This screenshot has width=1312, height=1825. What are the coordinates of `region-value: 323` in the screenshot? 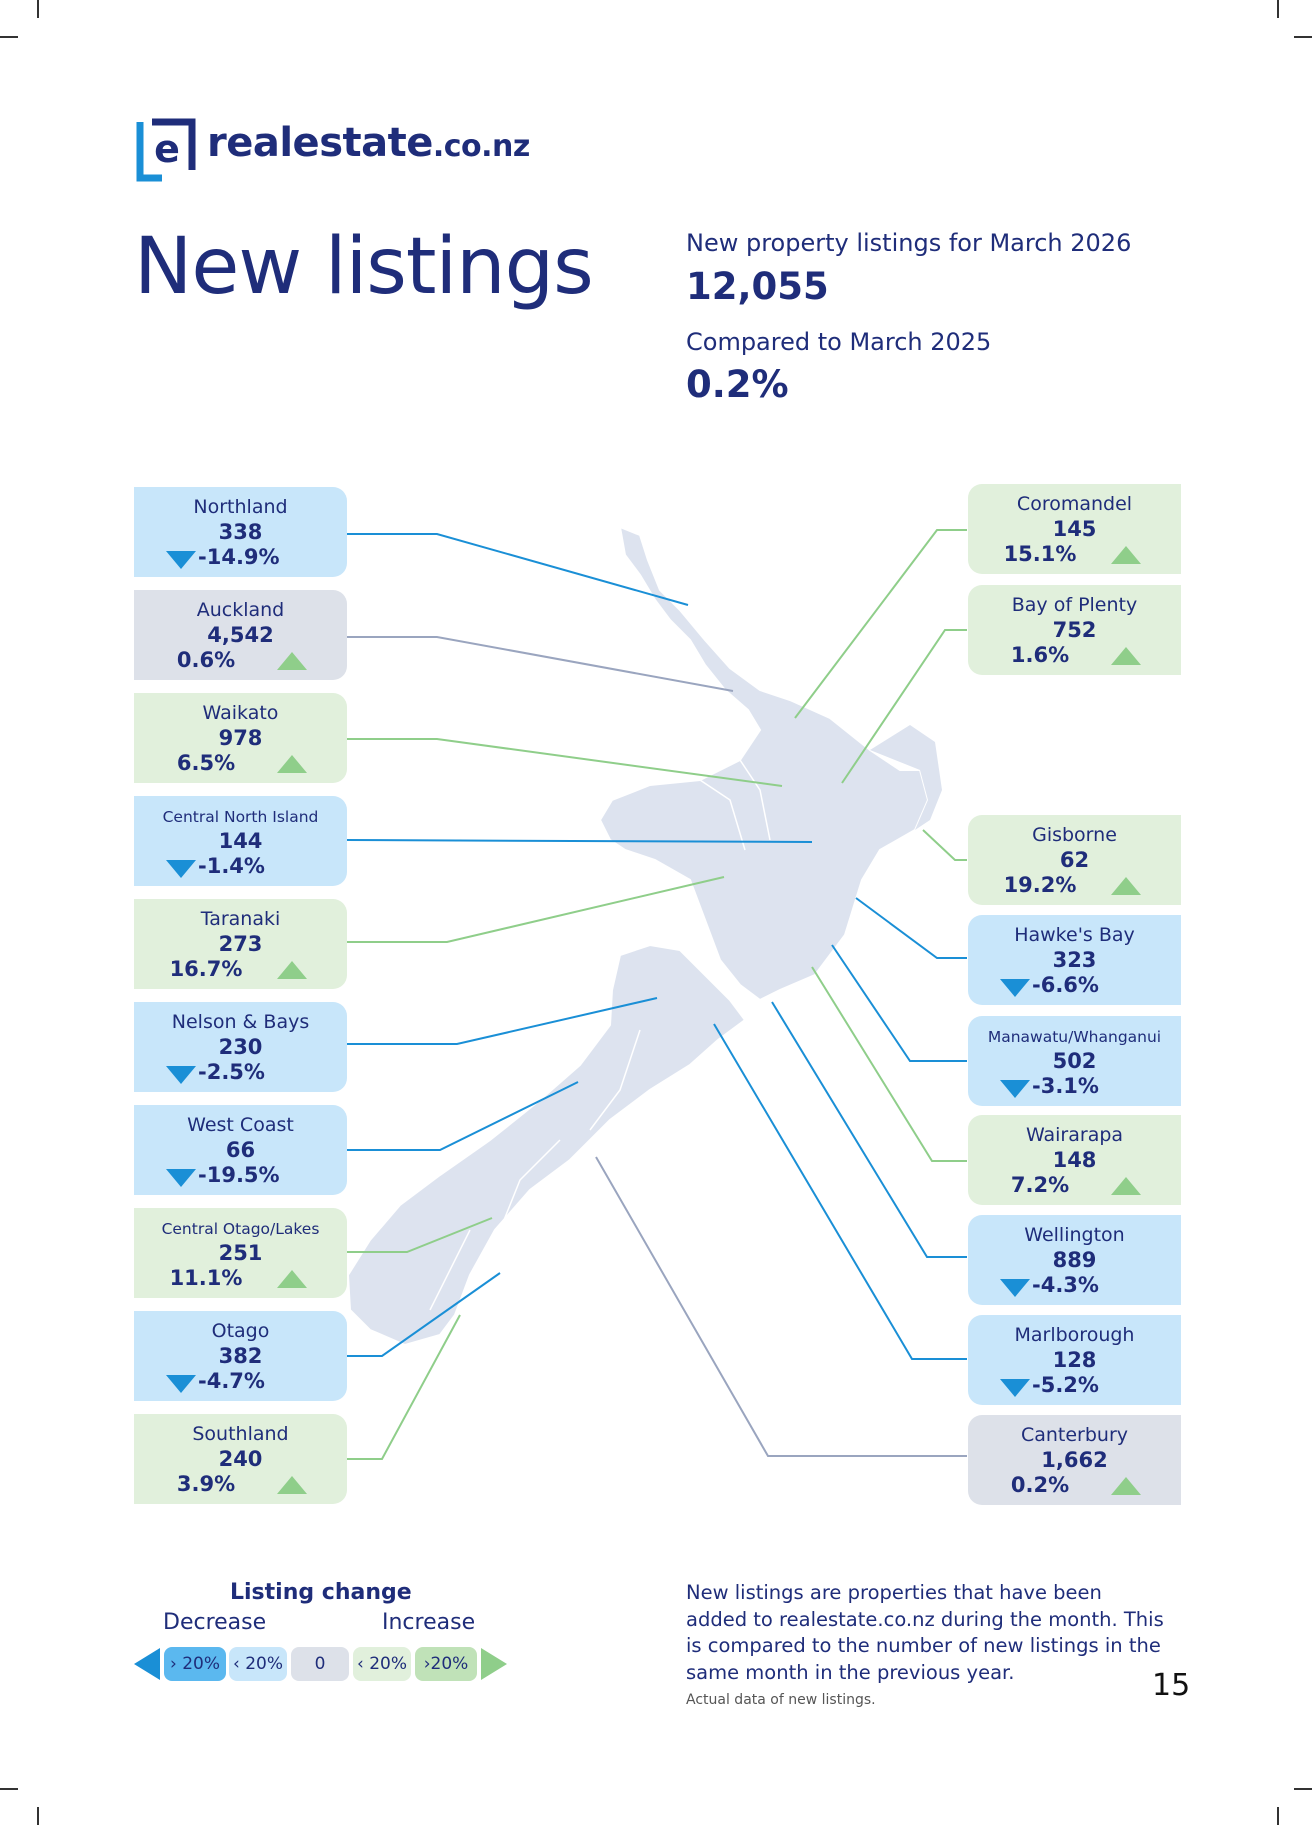 It's located at (1074, 960).